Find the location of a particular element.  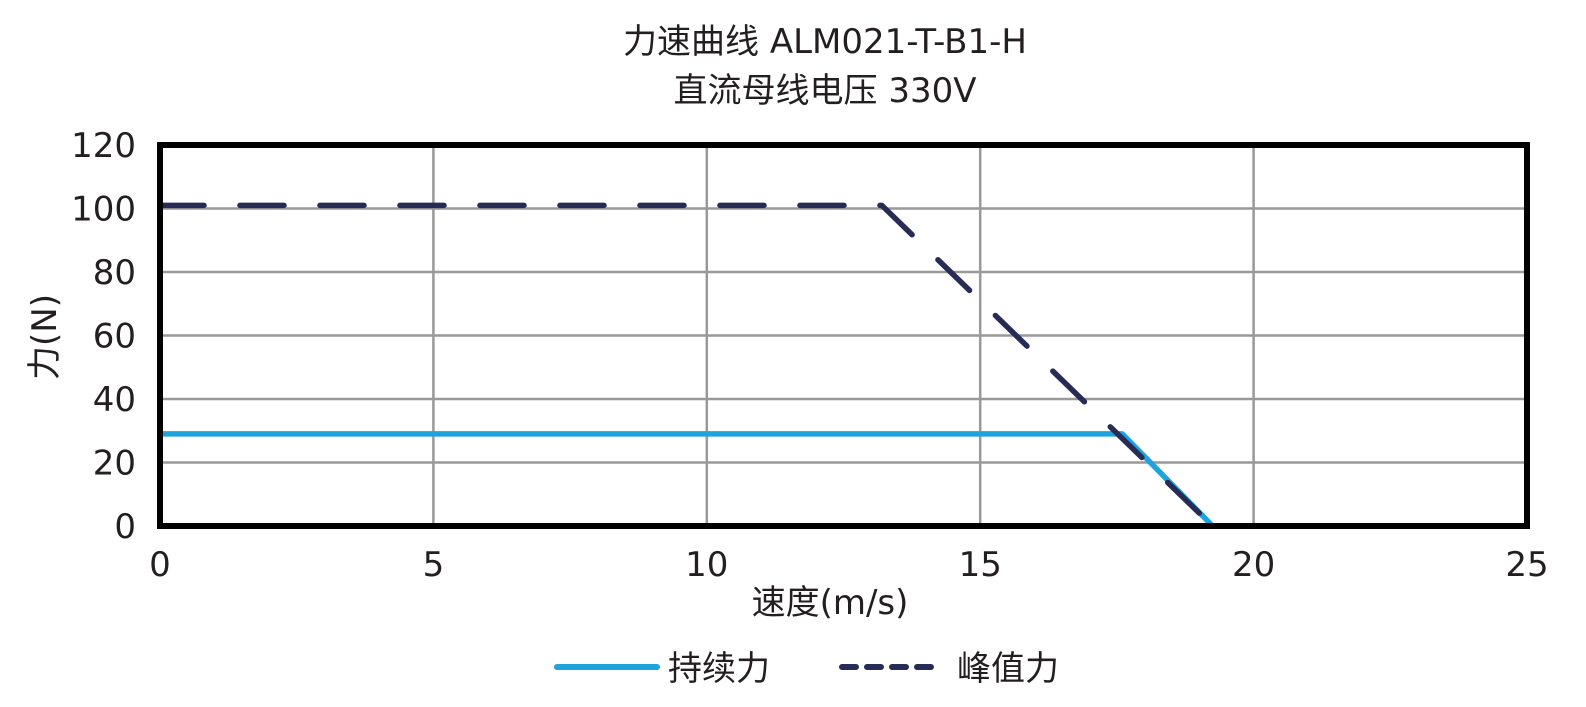

chart-subtitle: 直流母线电压 330V is located at coordinates (825, 91).